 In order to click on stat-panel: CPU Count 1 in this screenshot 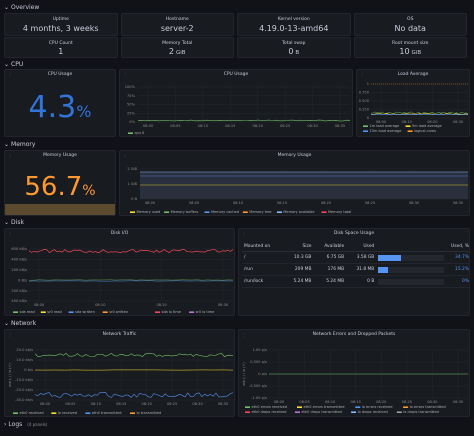, I will do `click(61, 47)`.